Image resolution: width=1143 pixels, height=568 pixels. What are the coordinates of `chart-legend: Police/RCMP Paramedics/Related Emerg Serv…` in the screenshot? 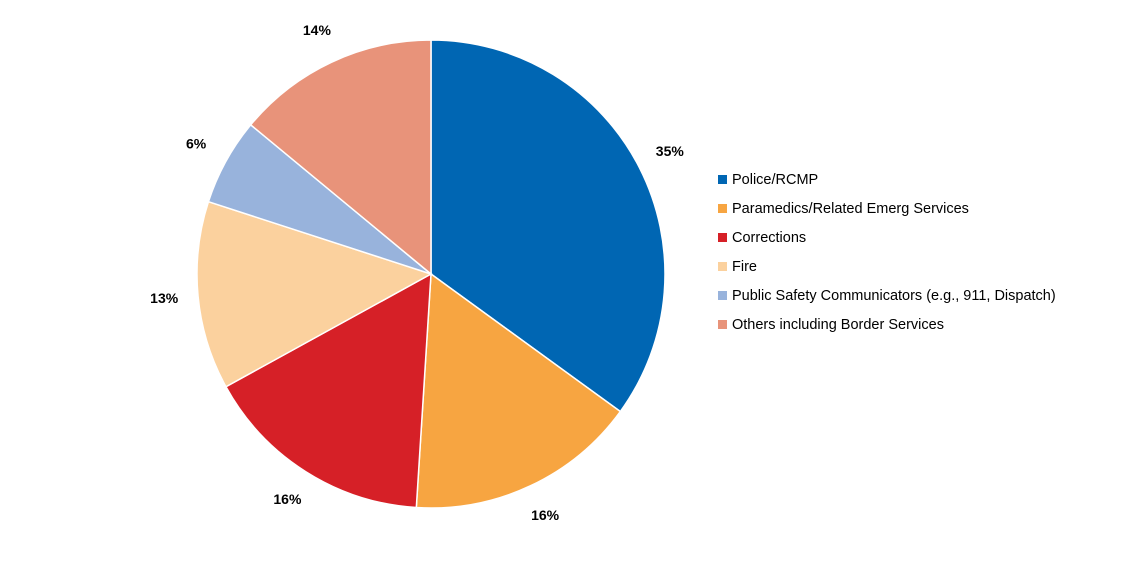 It's located at (887, 252).